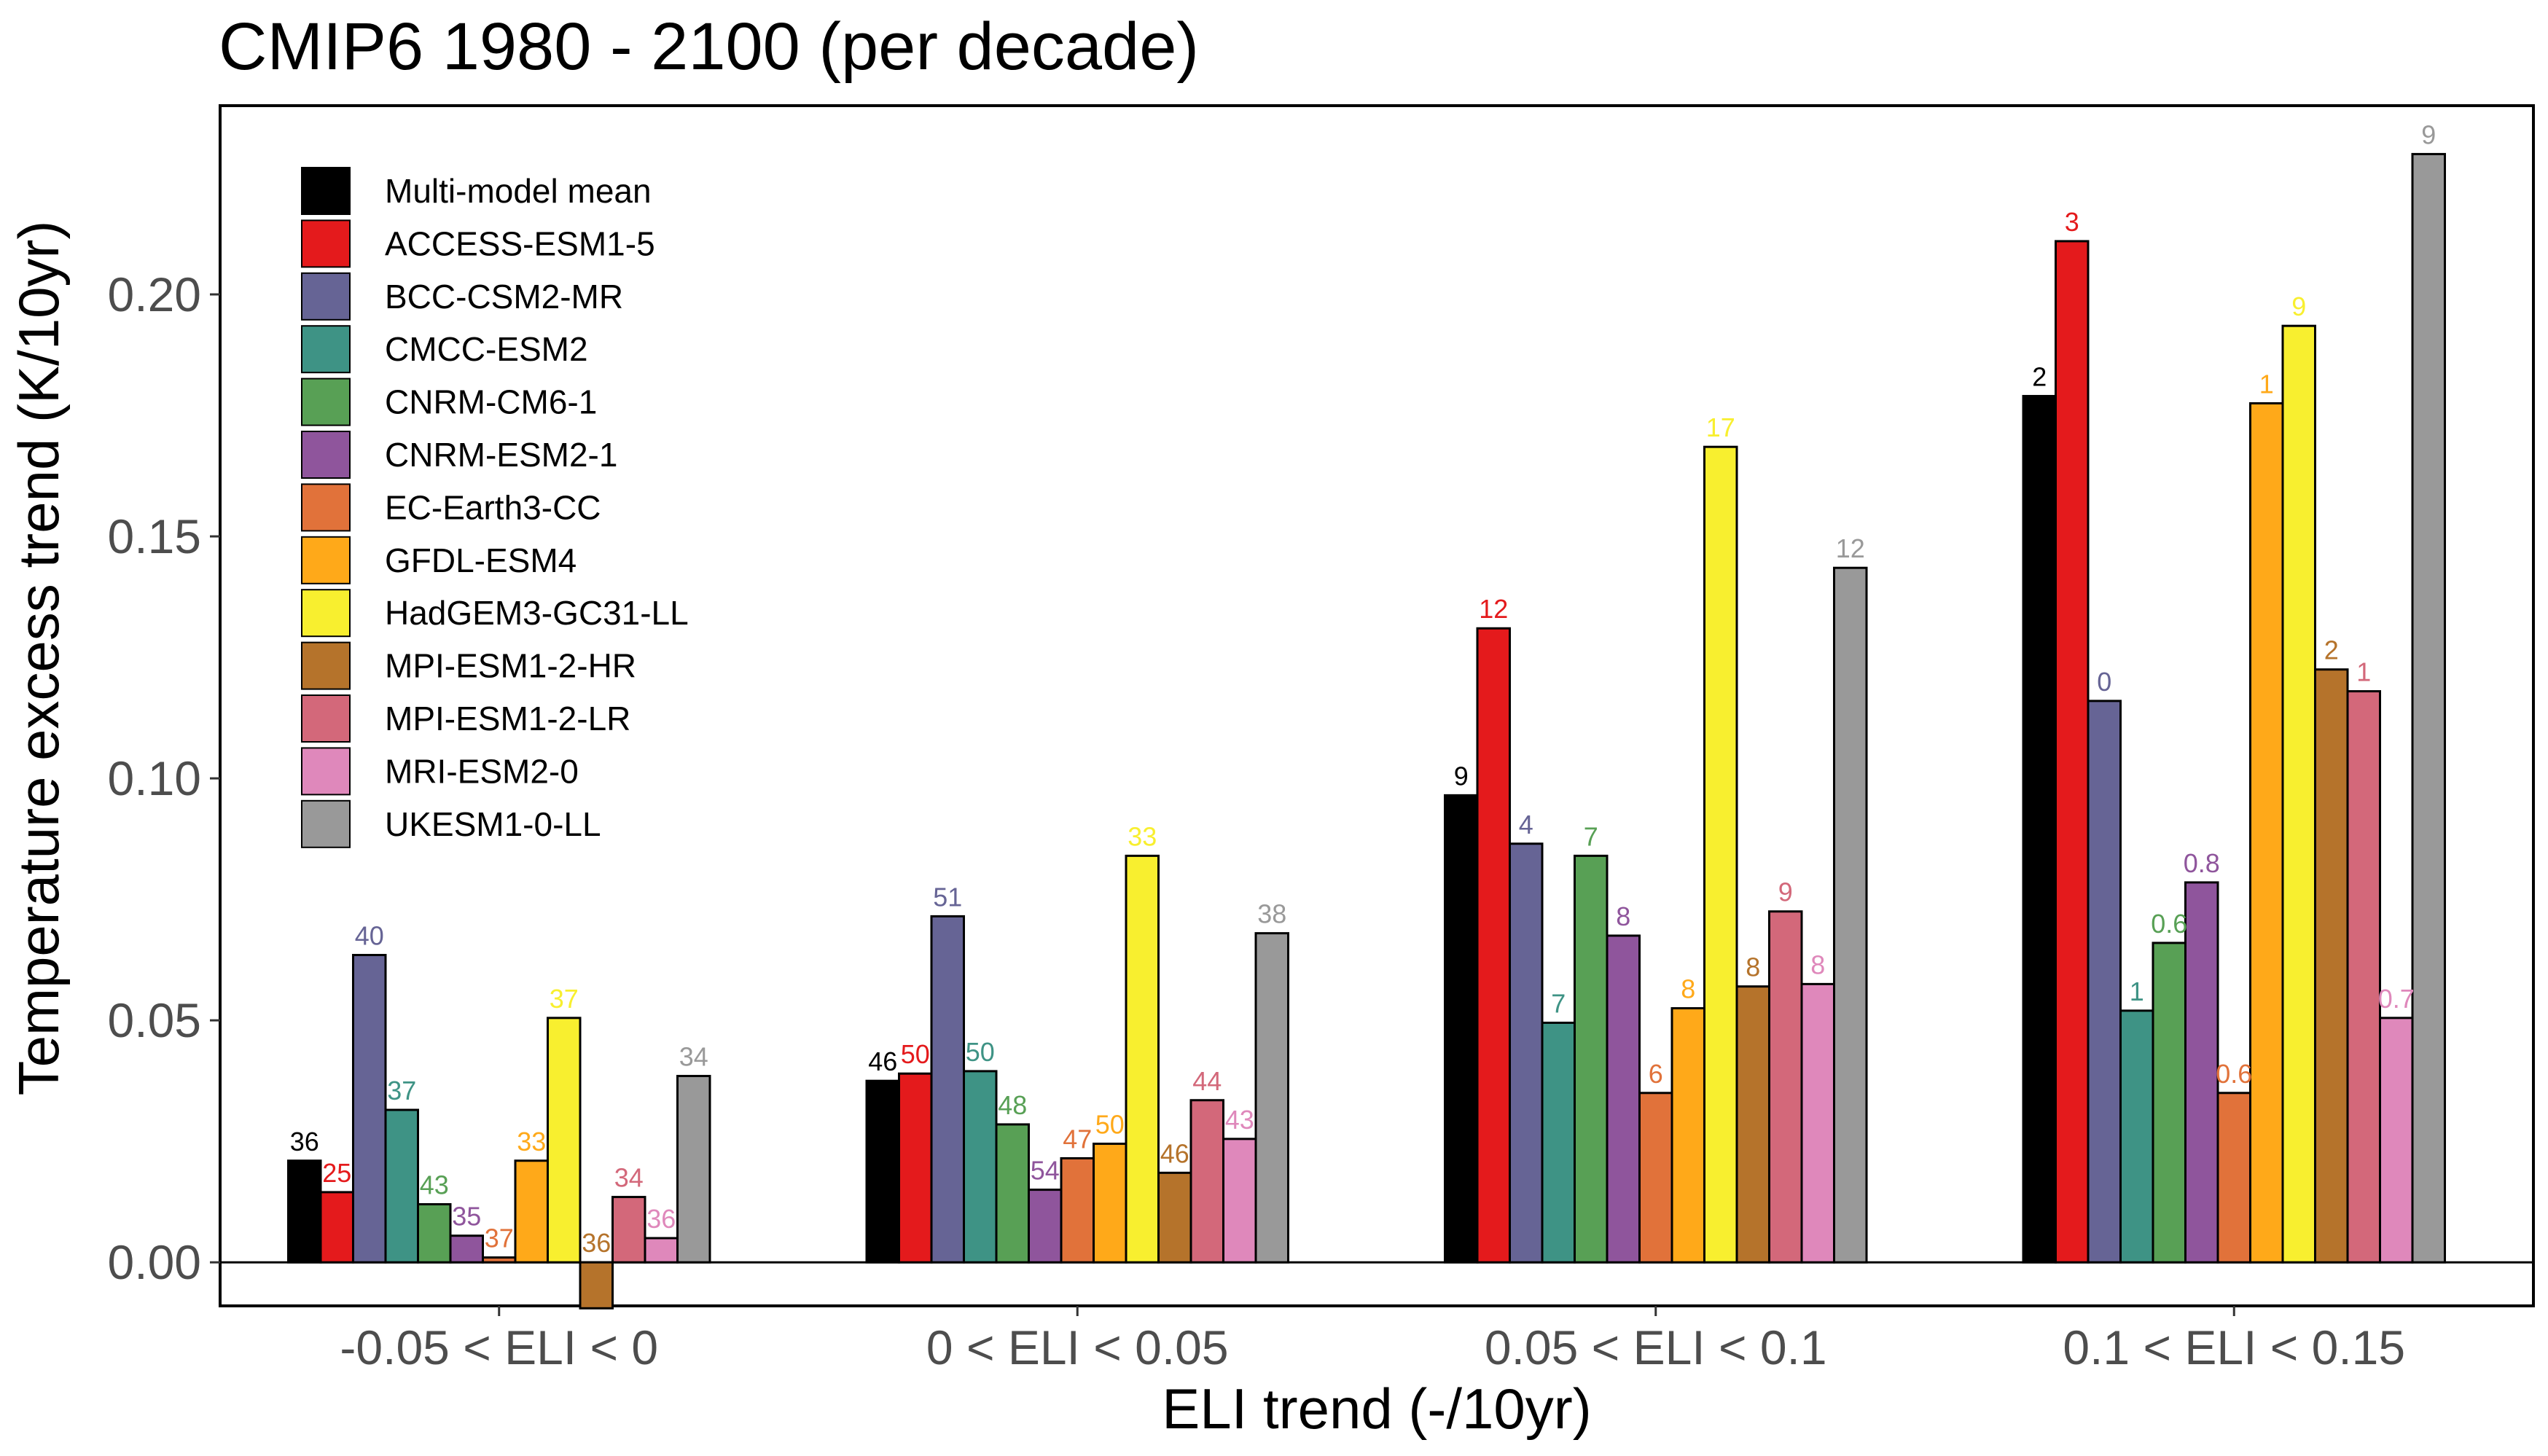 This screenshot has width=2548, height=1456. What do you see at coordinates (482, 771) in the screenshot?
I see `legend-label: MRI-ESM2-0` at bounding box center [482, 771].